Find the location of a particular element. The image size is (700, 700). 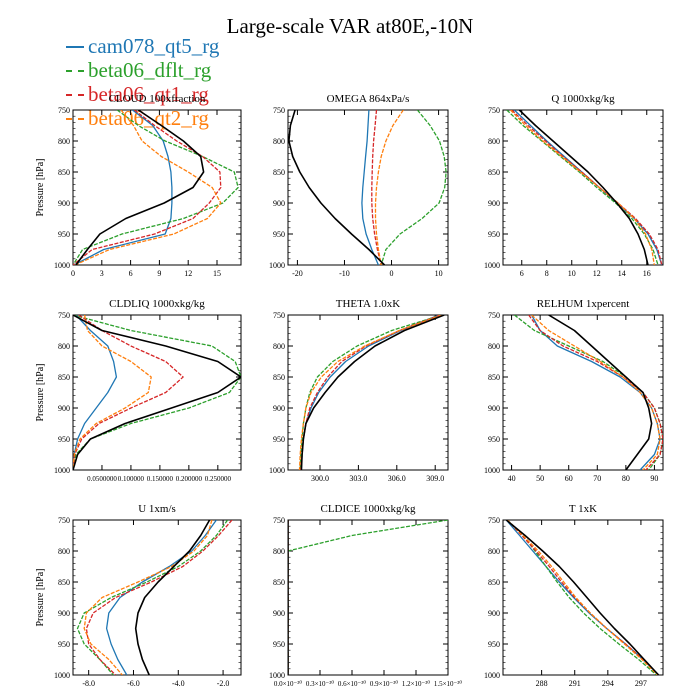

x-tick-label: -8.0 is located at coordinates (88, 683).